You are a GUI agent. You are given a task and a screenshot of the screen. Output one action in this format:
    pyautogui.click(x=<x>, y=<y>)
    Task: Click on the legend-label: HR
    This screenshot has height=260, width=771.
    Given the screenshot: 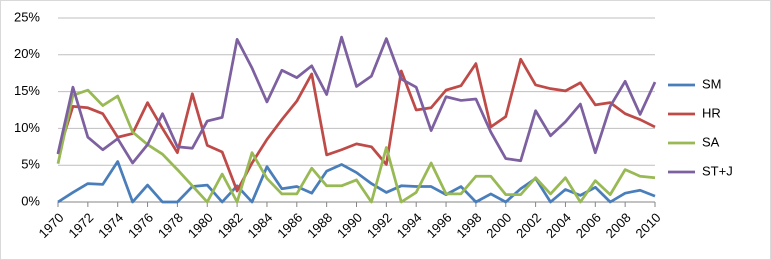 What is the action you would take?
    pyautogui.click(x=711, y=112)
    